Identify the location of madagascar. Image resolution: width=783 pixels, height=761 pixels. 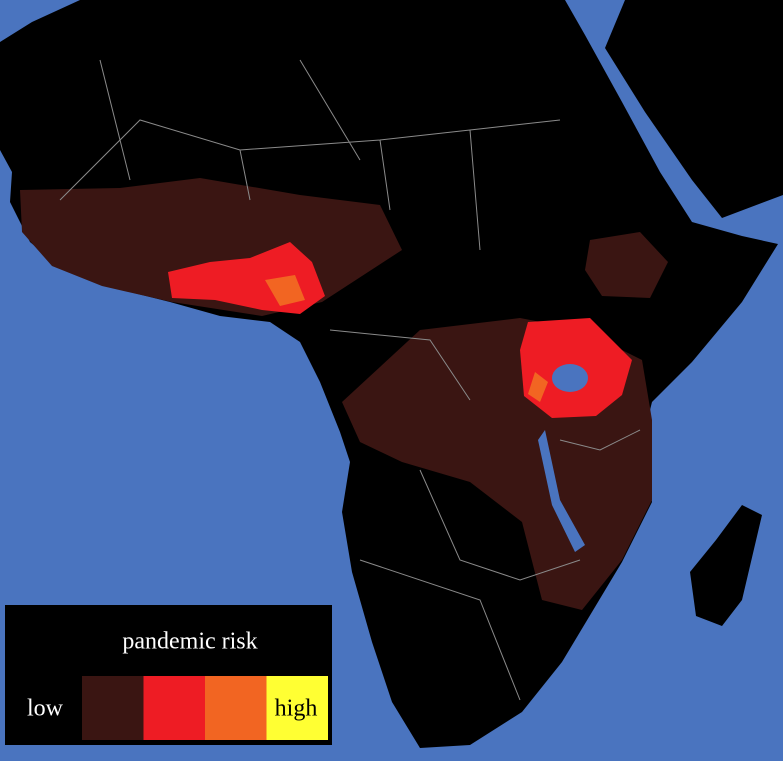
(726, 565).